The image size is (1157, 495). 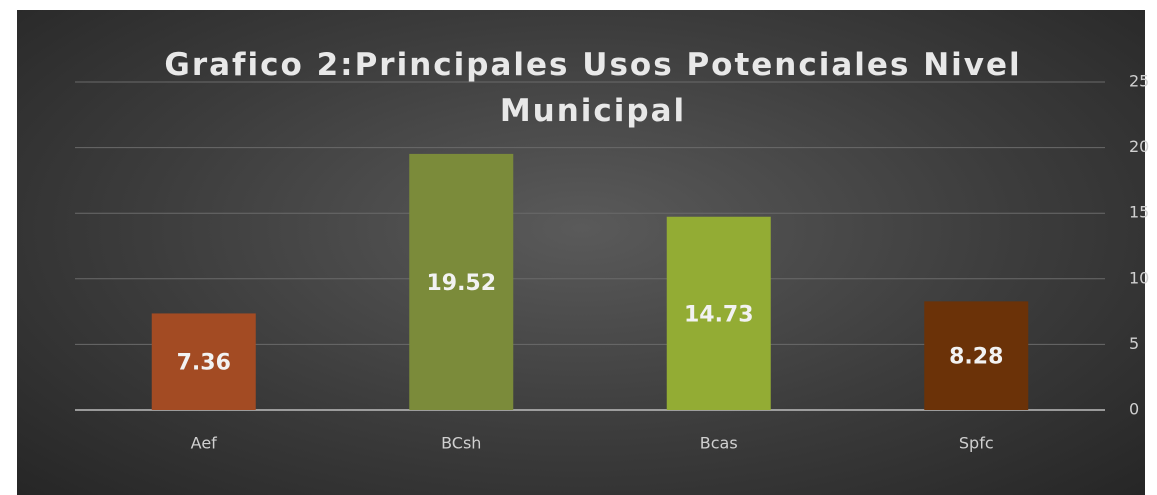 I want to click on data-label: 7.36, so click(x=204, y=363).